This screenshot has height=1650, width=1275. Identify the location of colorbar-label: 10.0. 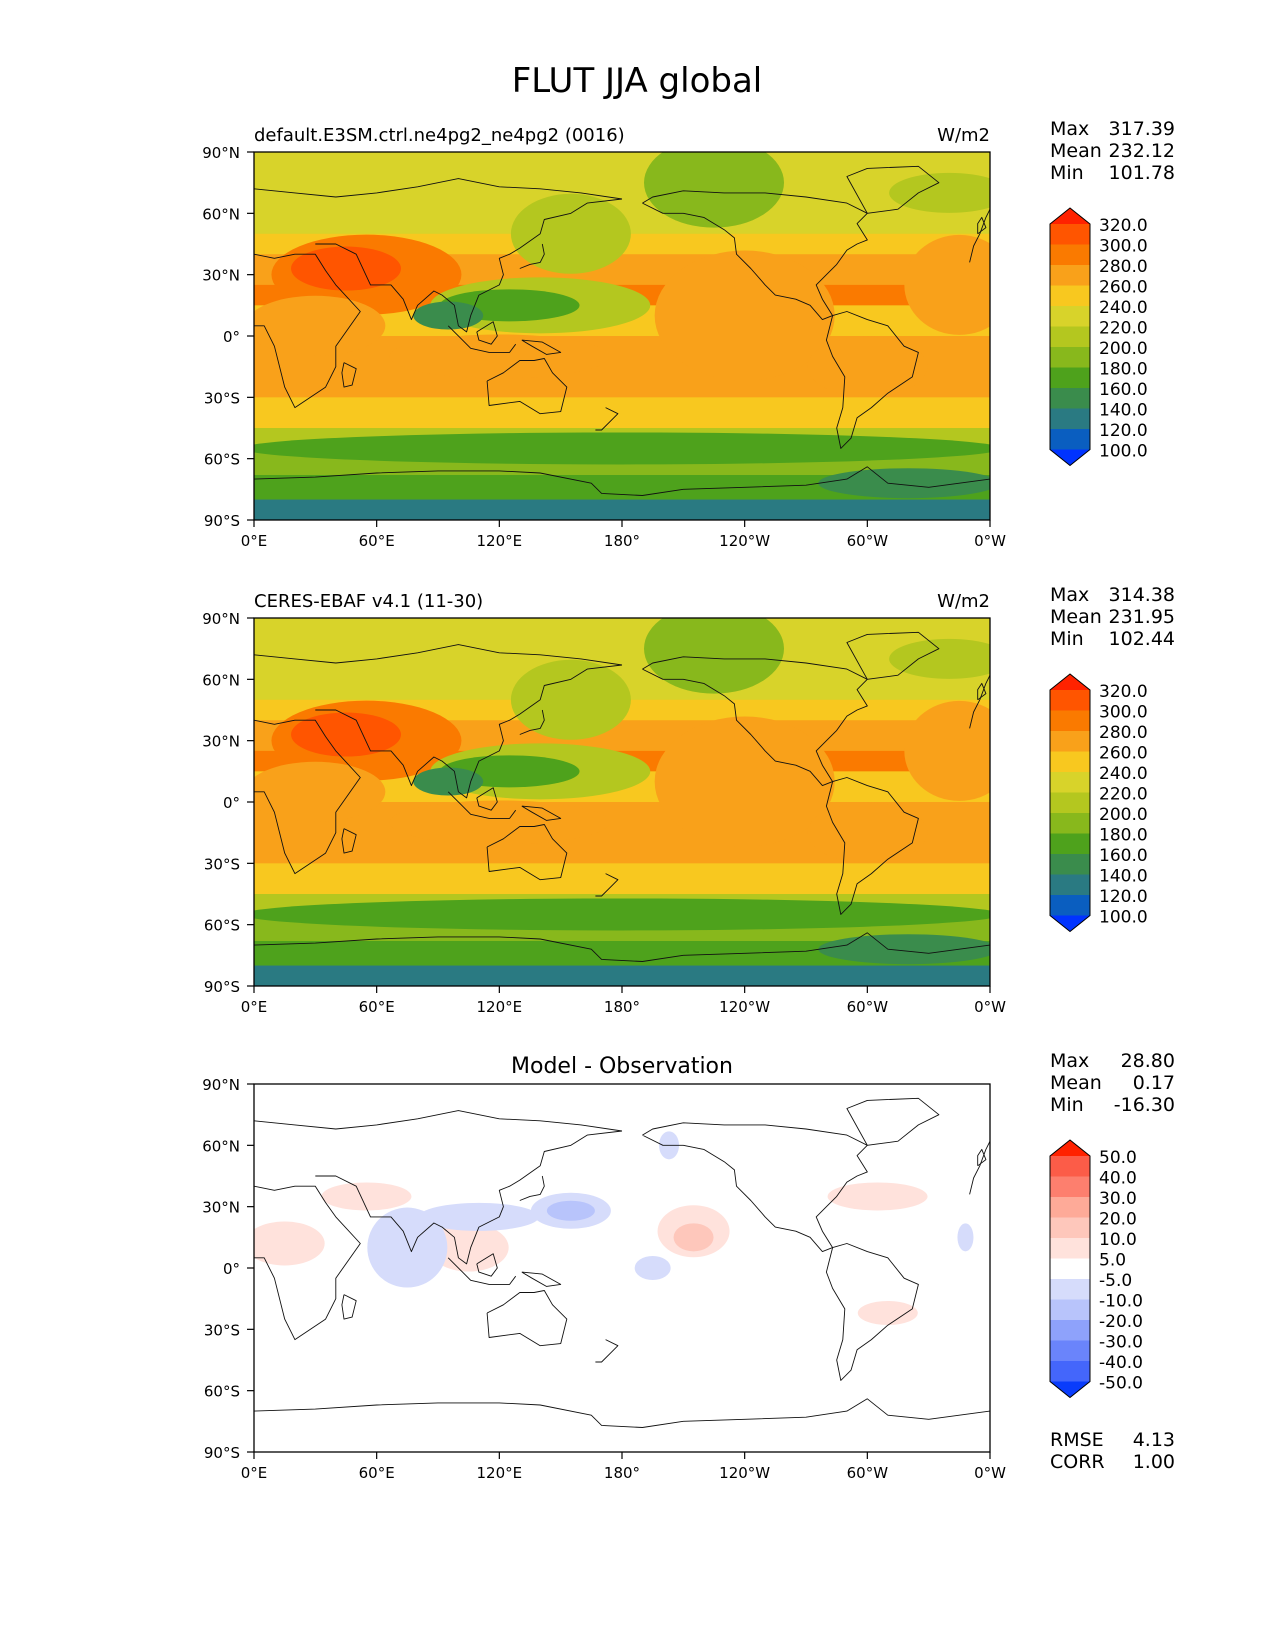
(1118, 1240).